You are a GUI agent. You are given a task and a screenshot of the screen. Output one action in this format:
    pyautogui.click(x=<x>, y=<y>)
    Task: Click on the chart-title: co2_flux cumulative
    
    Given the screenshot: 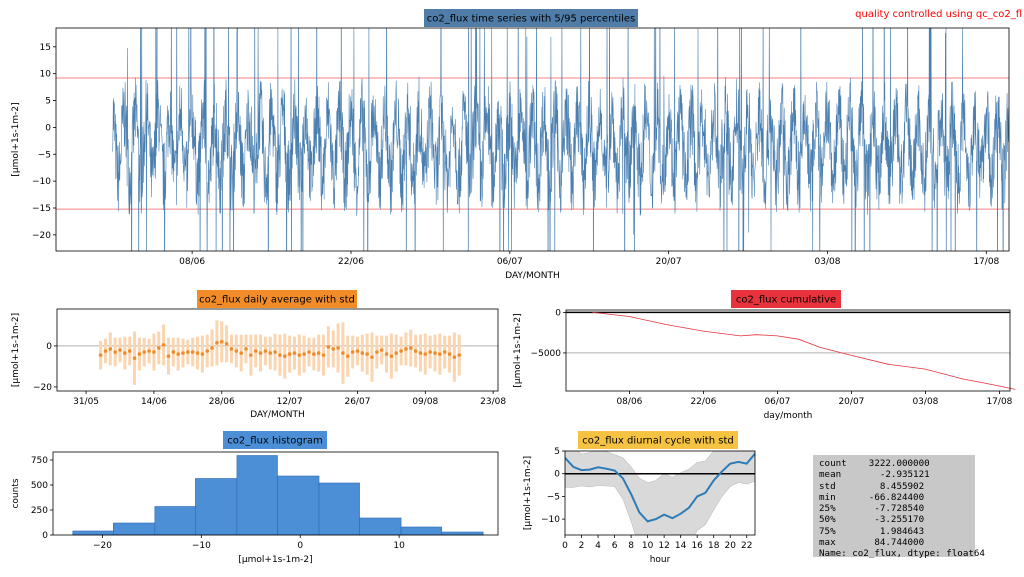 What is the action you would take?
    pyautogui.click(x=786, y=300)
    